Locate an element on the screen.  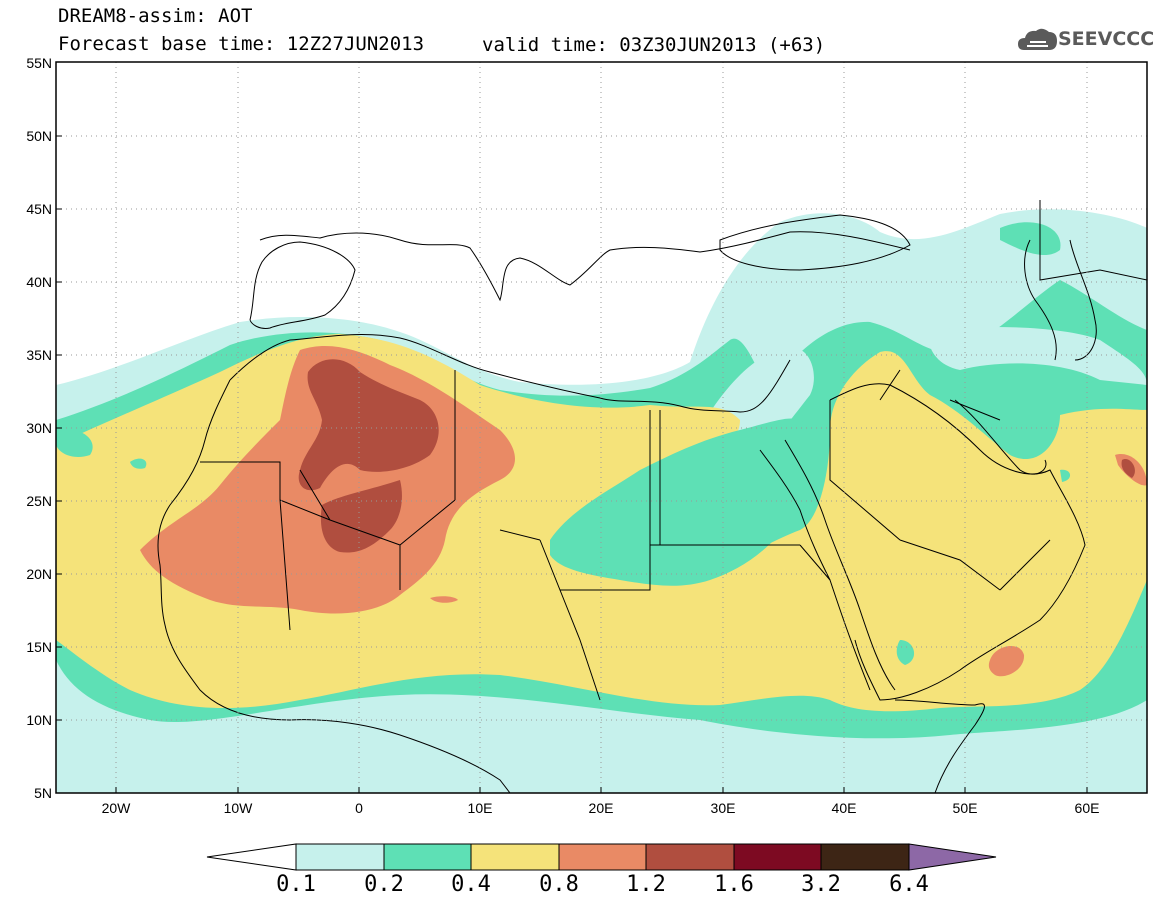
forecast-base-time: Forecast base time: 12Z27JUN2013 is located at coordinates (241, 44).